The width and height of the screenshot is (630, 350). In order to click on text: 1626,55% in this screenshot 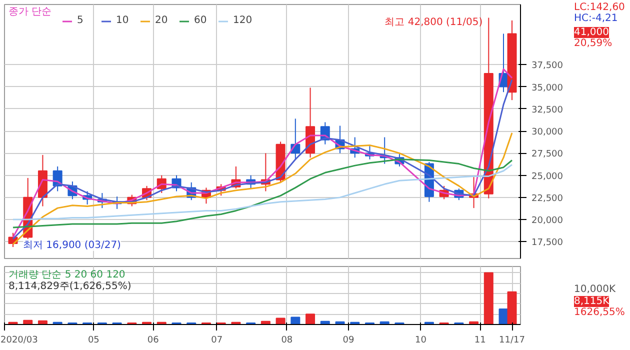, I will do `click(599, 312)`.